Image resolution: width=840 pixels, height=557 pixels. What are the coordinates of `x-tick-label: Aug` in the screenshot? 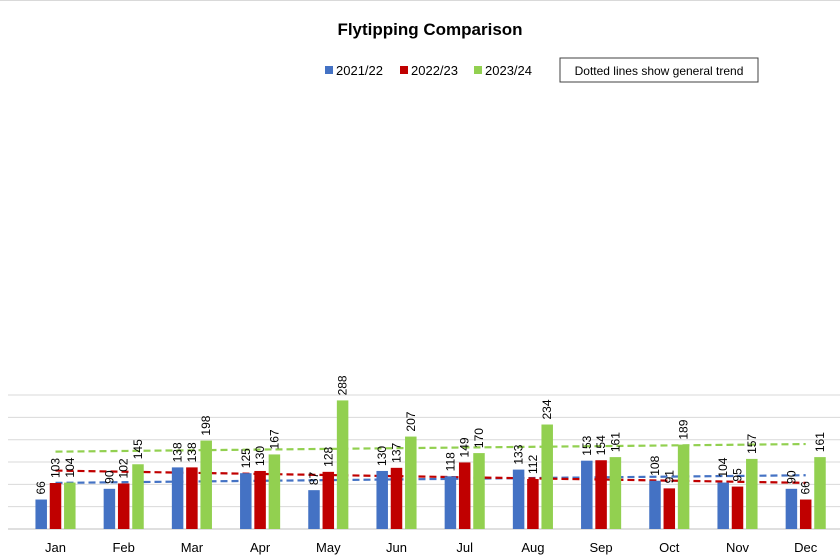 It's located at (532, 547).